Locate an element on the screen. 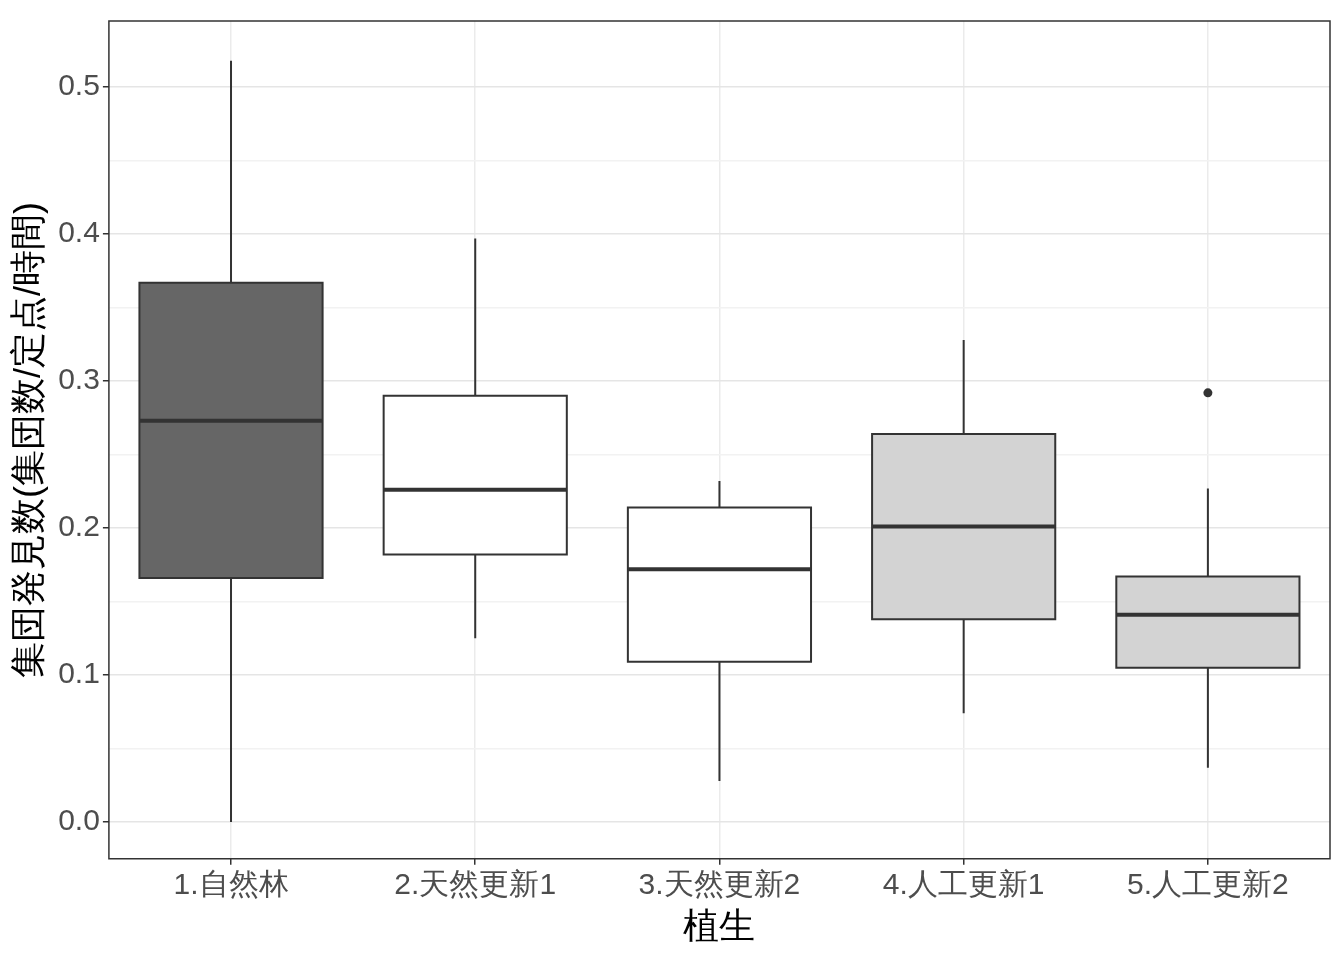 The image size is (1344, 960). y-tick-label: 0.2 is located at coordinates (79, 526).